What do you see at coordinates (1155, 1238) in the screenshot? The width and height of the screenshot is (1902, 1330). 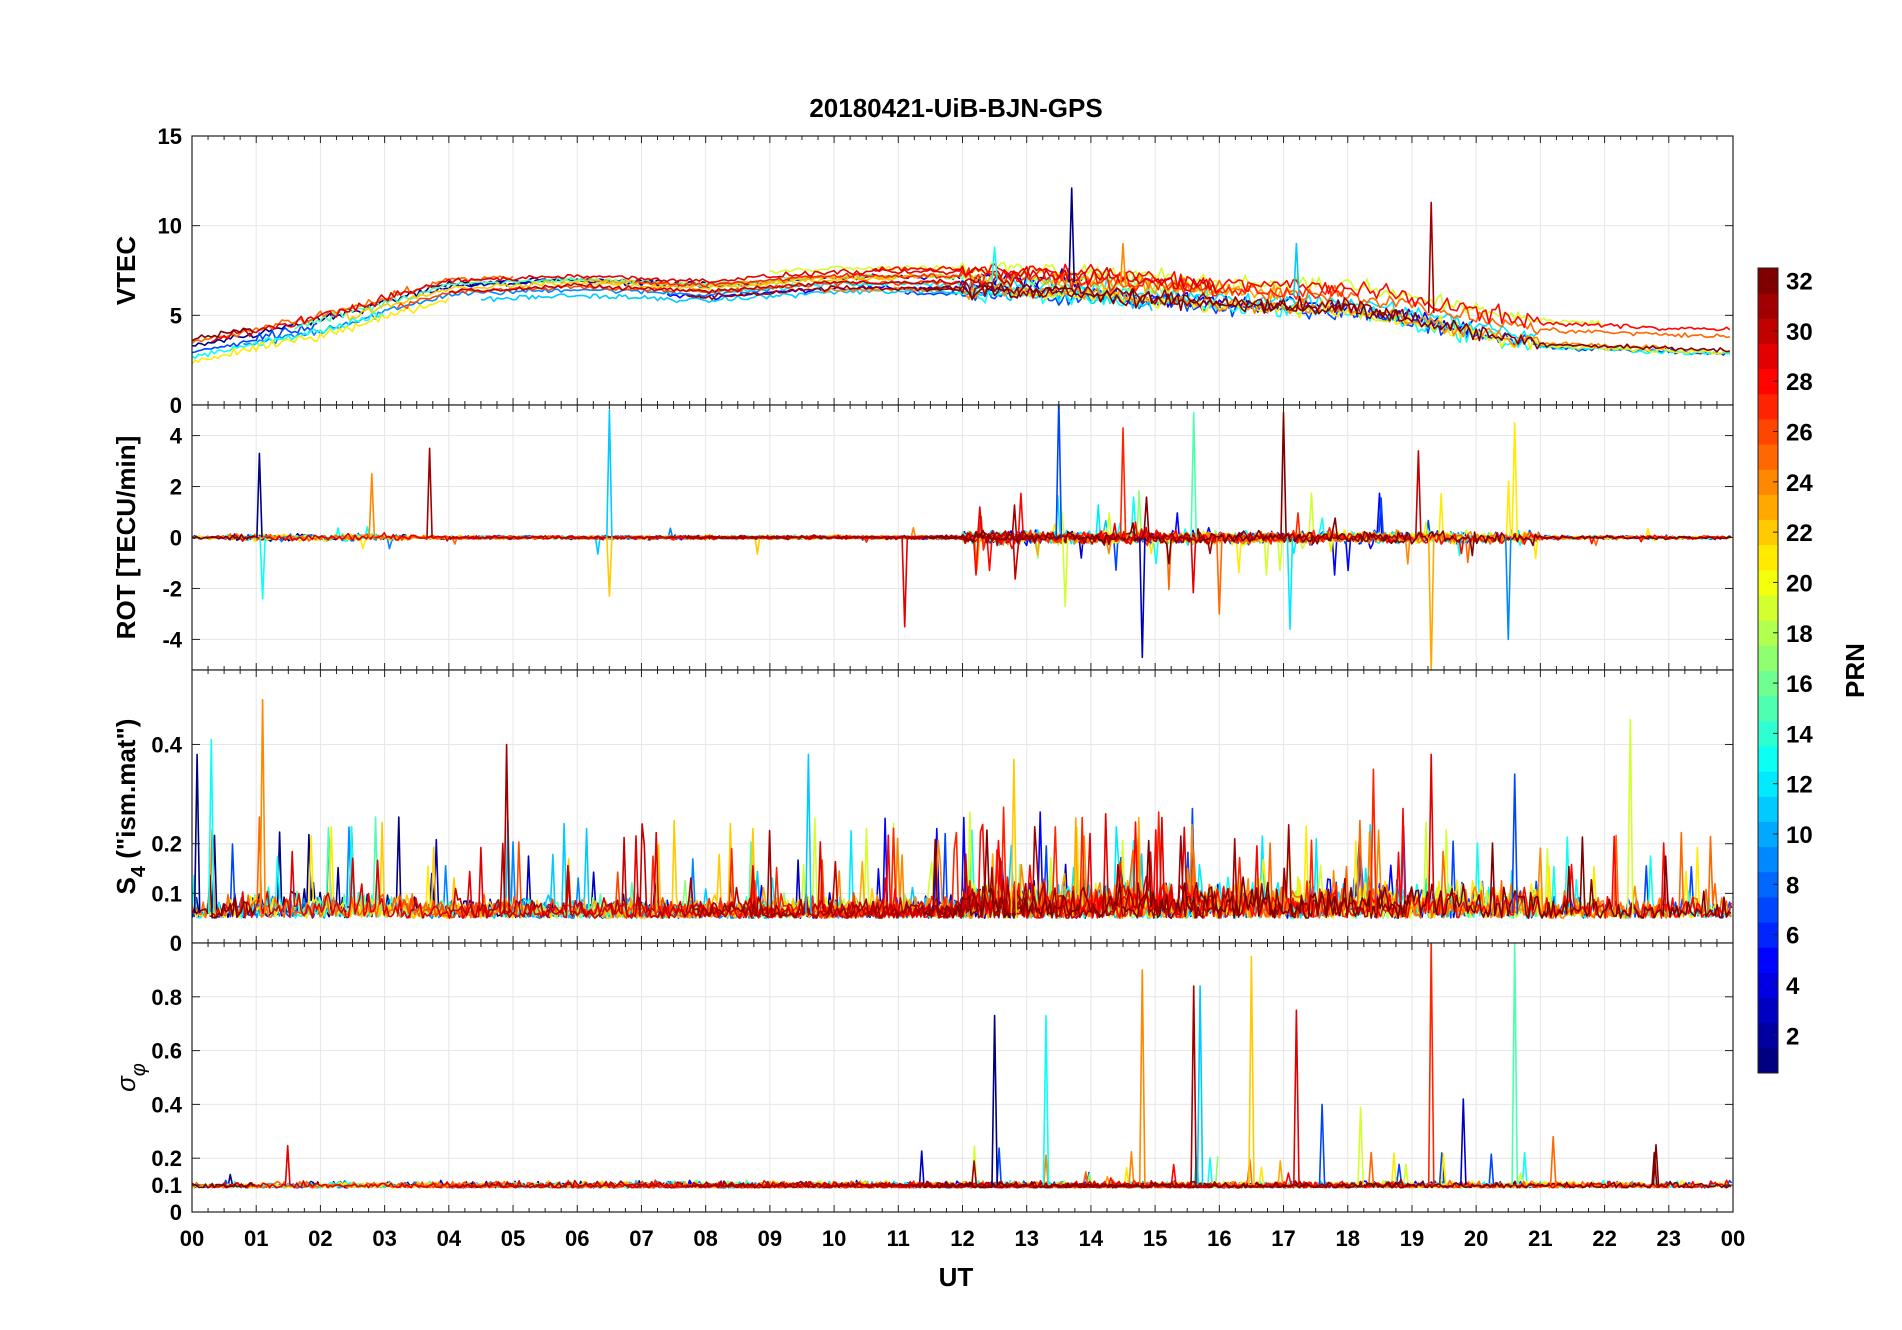 I see `x-tick-label: 15` at bounding box center [1155, 1238].